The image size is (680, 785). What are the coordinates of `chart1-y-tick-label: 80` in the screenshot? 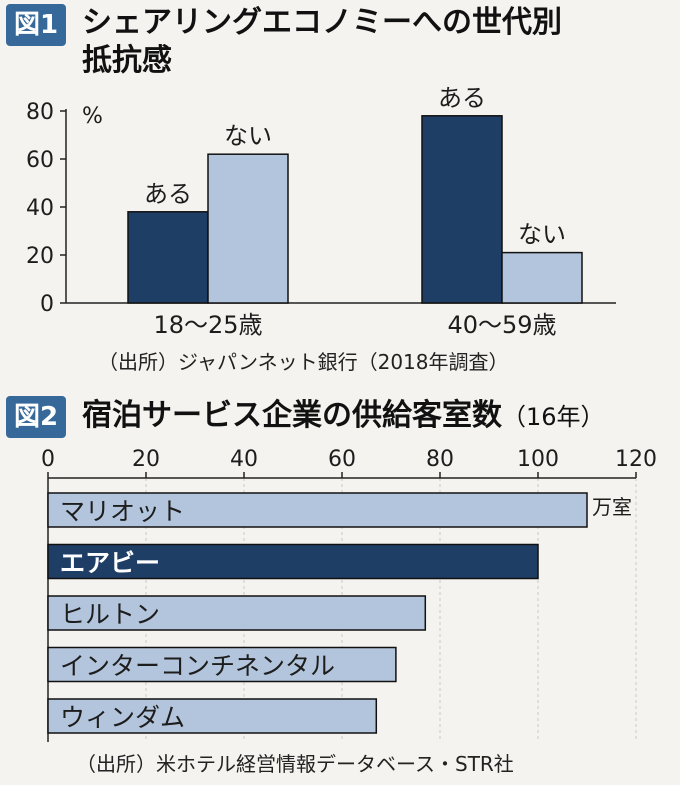 It's located at (40, 112).